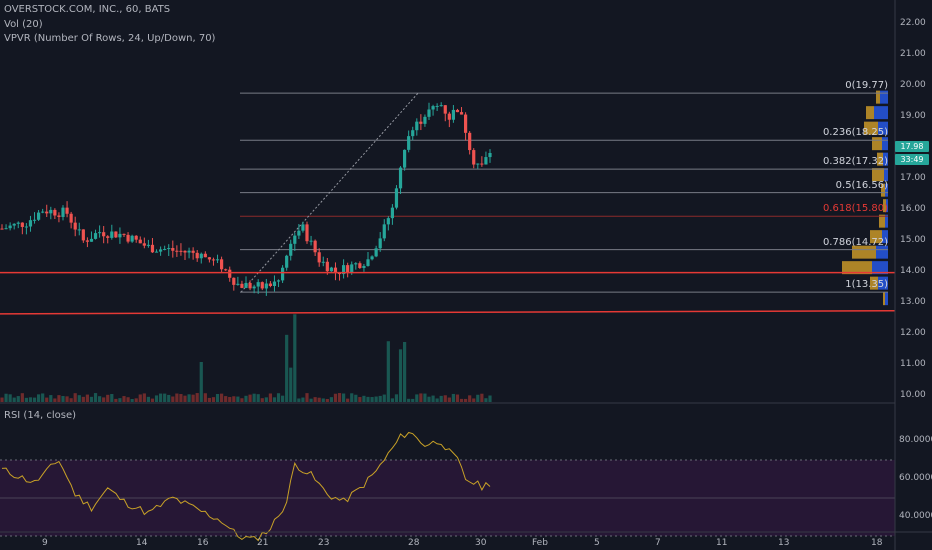  I want to click on time-tick-label: 9, so click(45, 543).